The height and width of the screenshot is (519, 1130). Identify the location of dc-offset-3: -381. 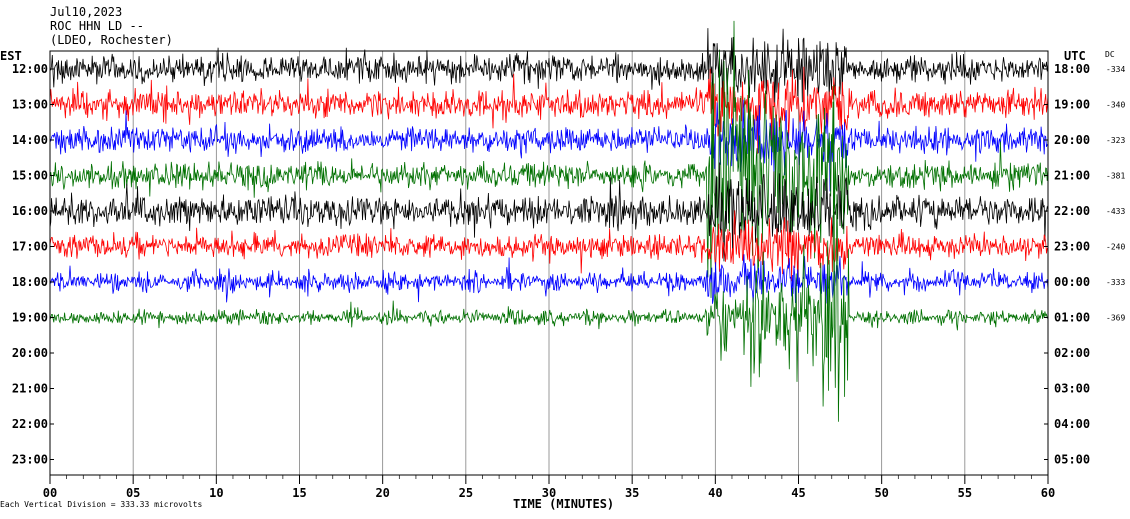
(1115, 176).